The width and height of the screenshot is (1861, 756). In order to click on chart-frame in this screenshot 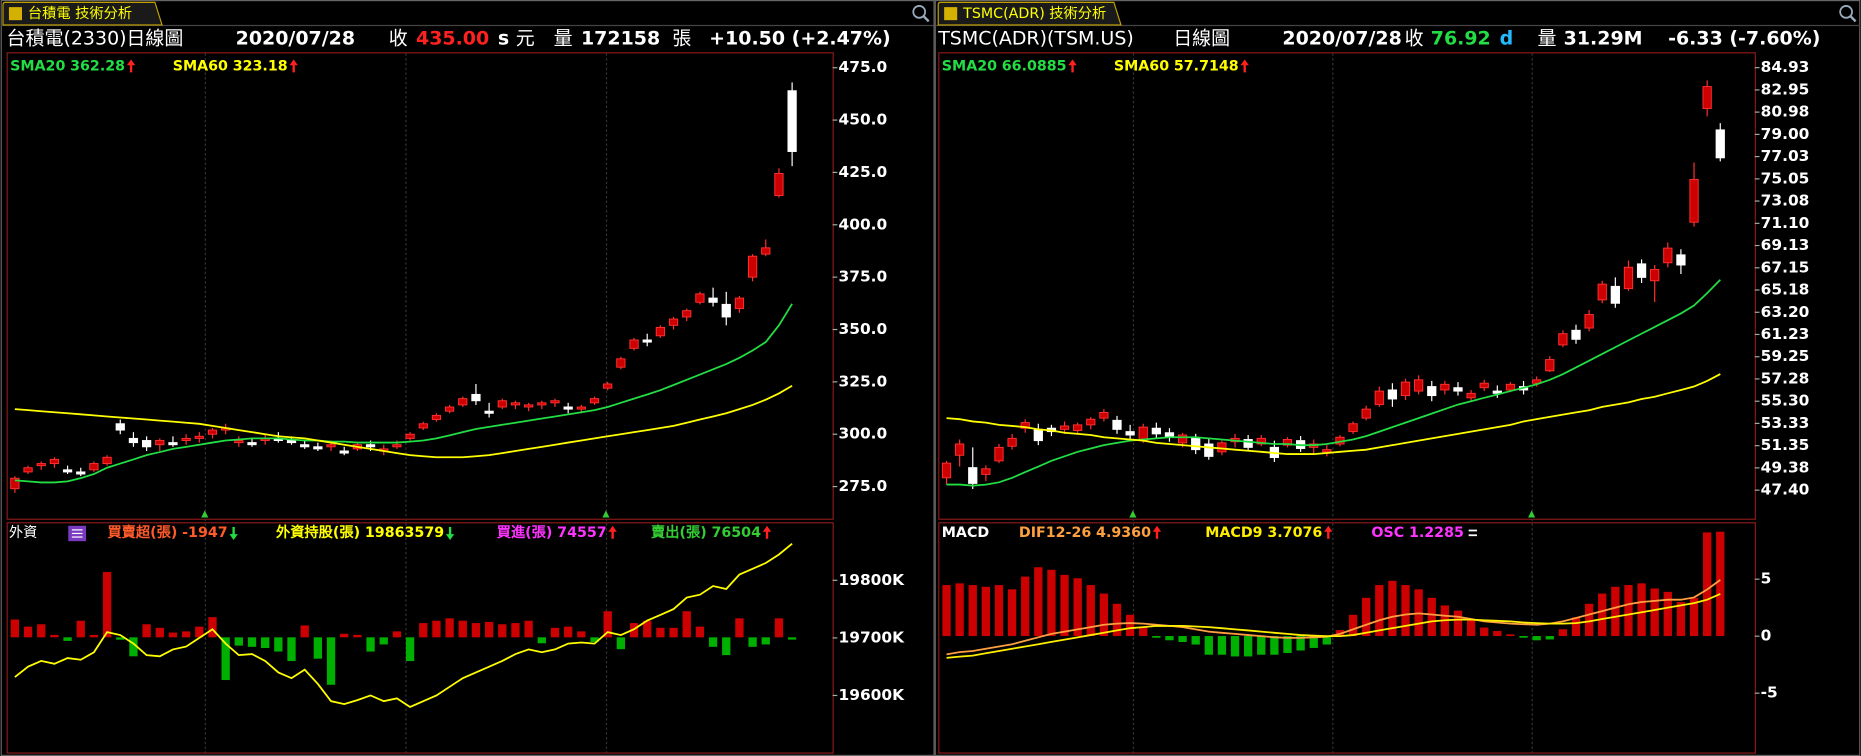, I will do `click(1347, 638)`.